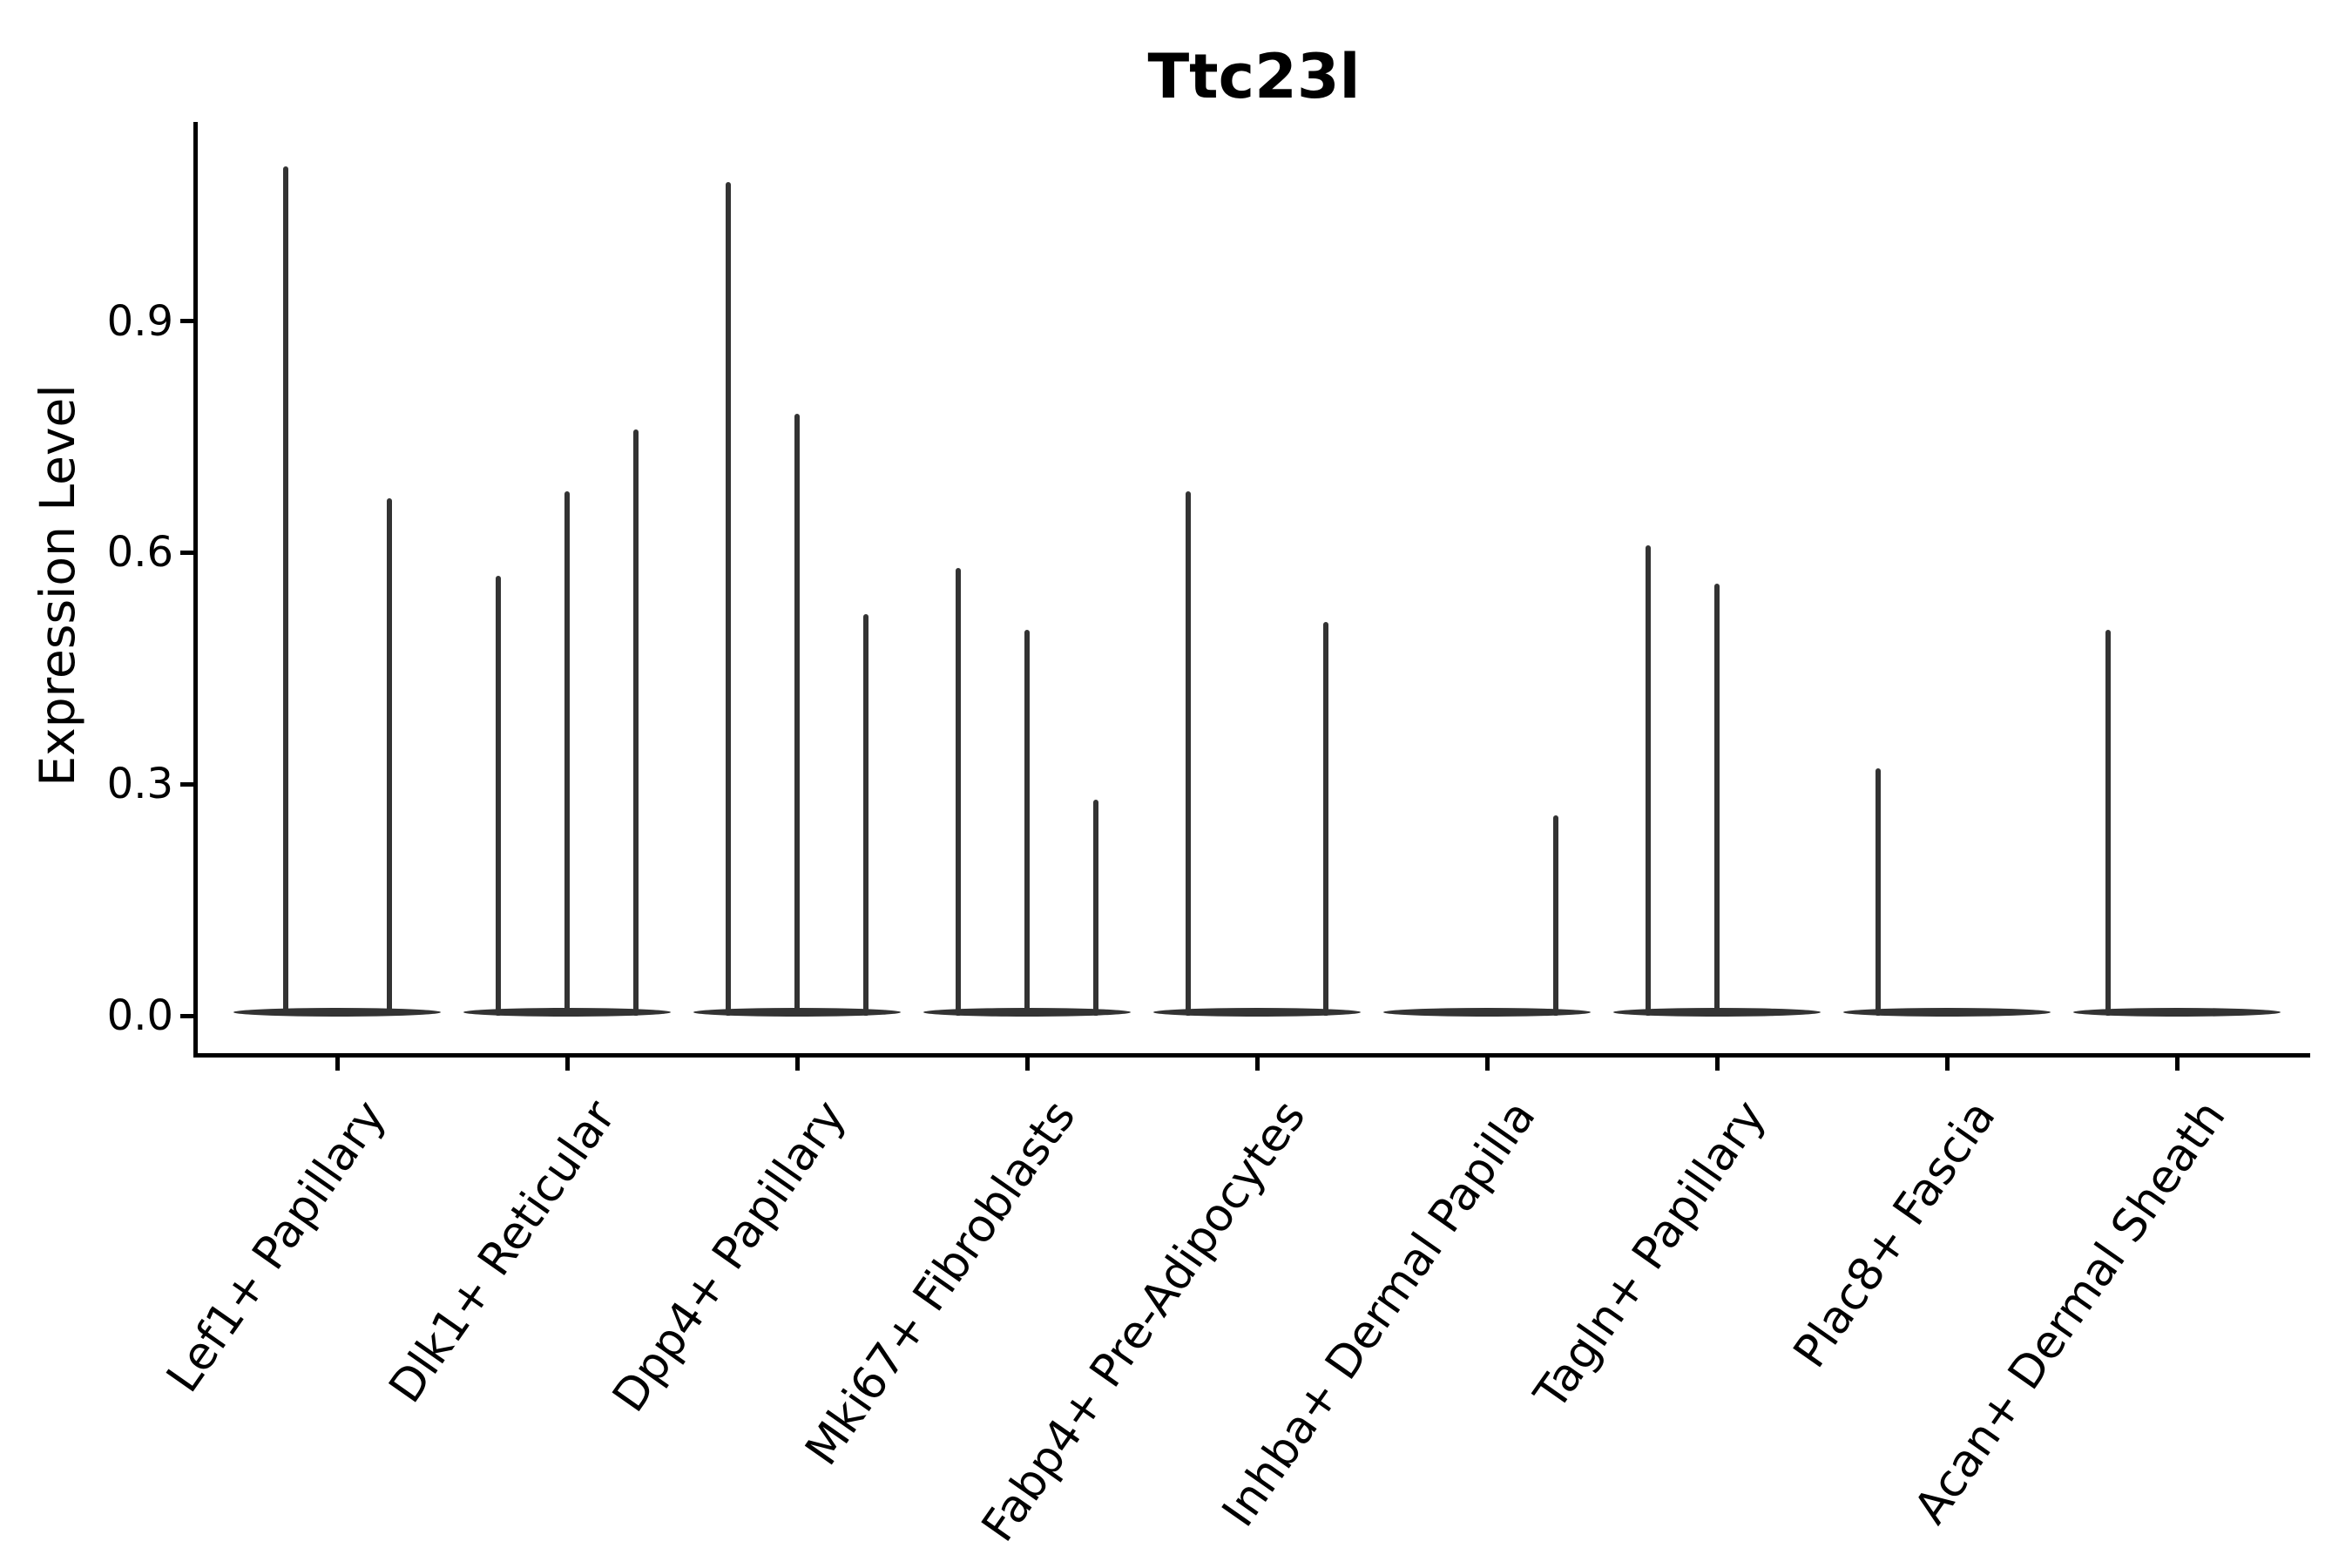 The width and height of the screenshot is (2352, 1568). I want to click on plot-title: Ttc23l, so click(1254, 76).